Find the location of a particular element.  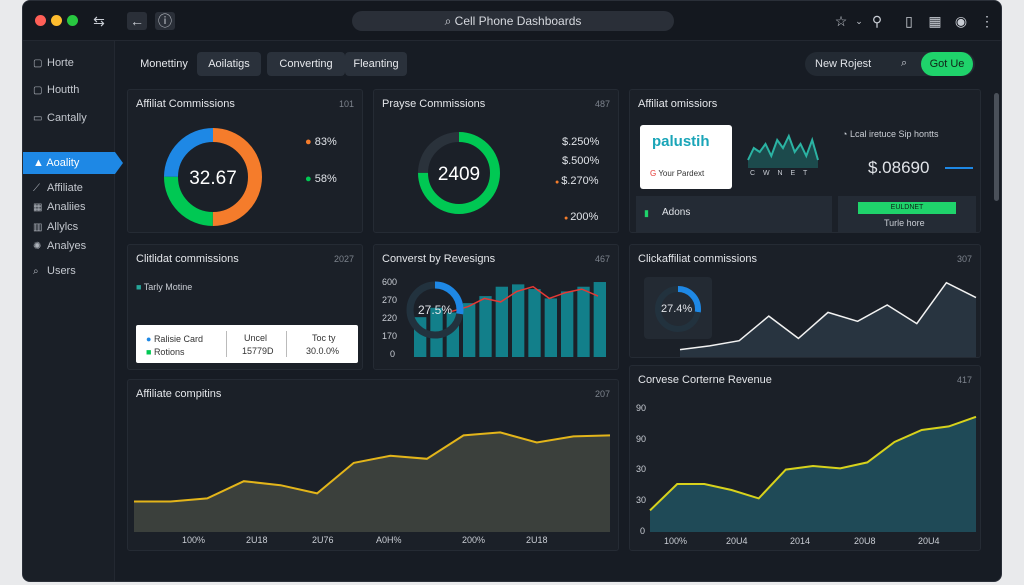

donut-chart: 2409 is located at coordinates (459, 173).